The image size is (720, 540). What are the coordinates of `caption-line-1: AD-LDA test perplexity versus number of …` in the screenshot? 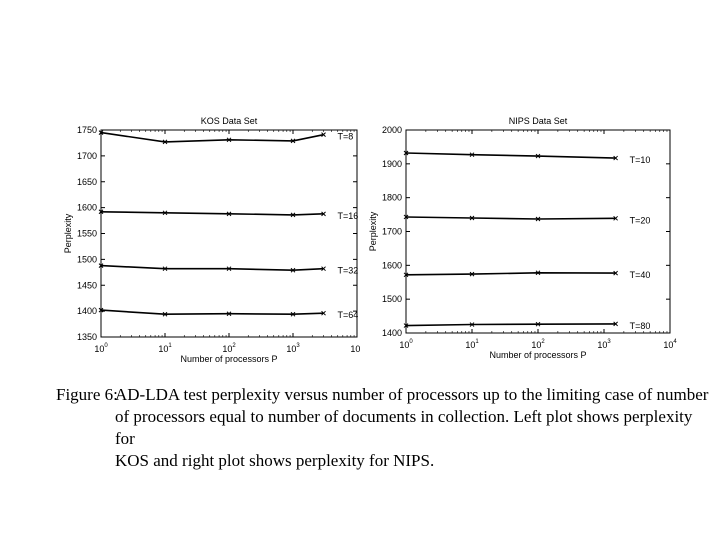 It's located at (412, 394).